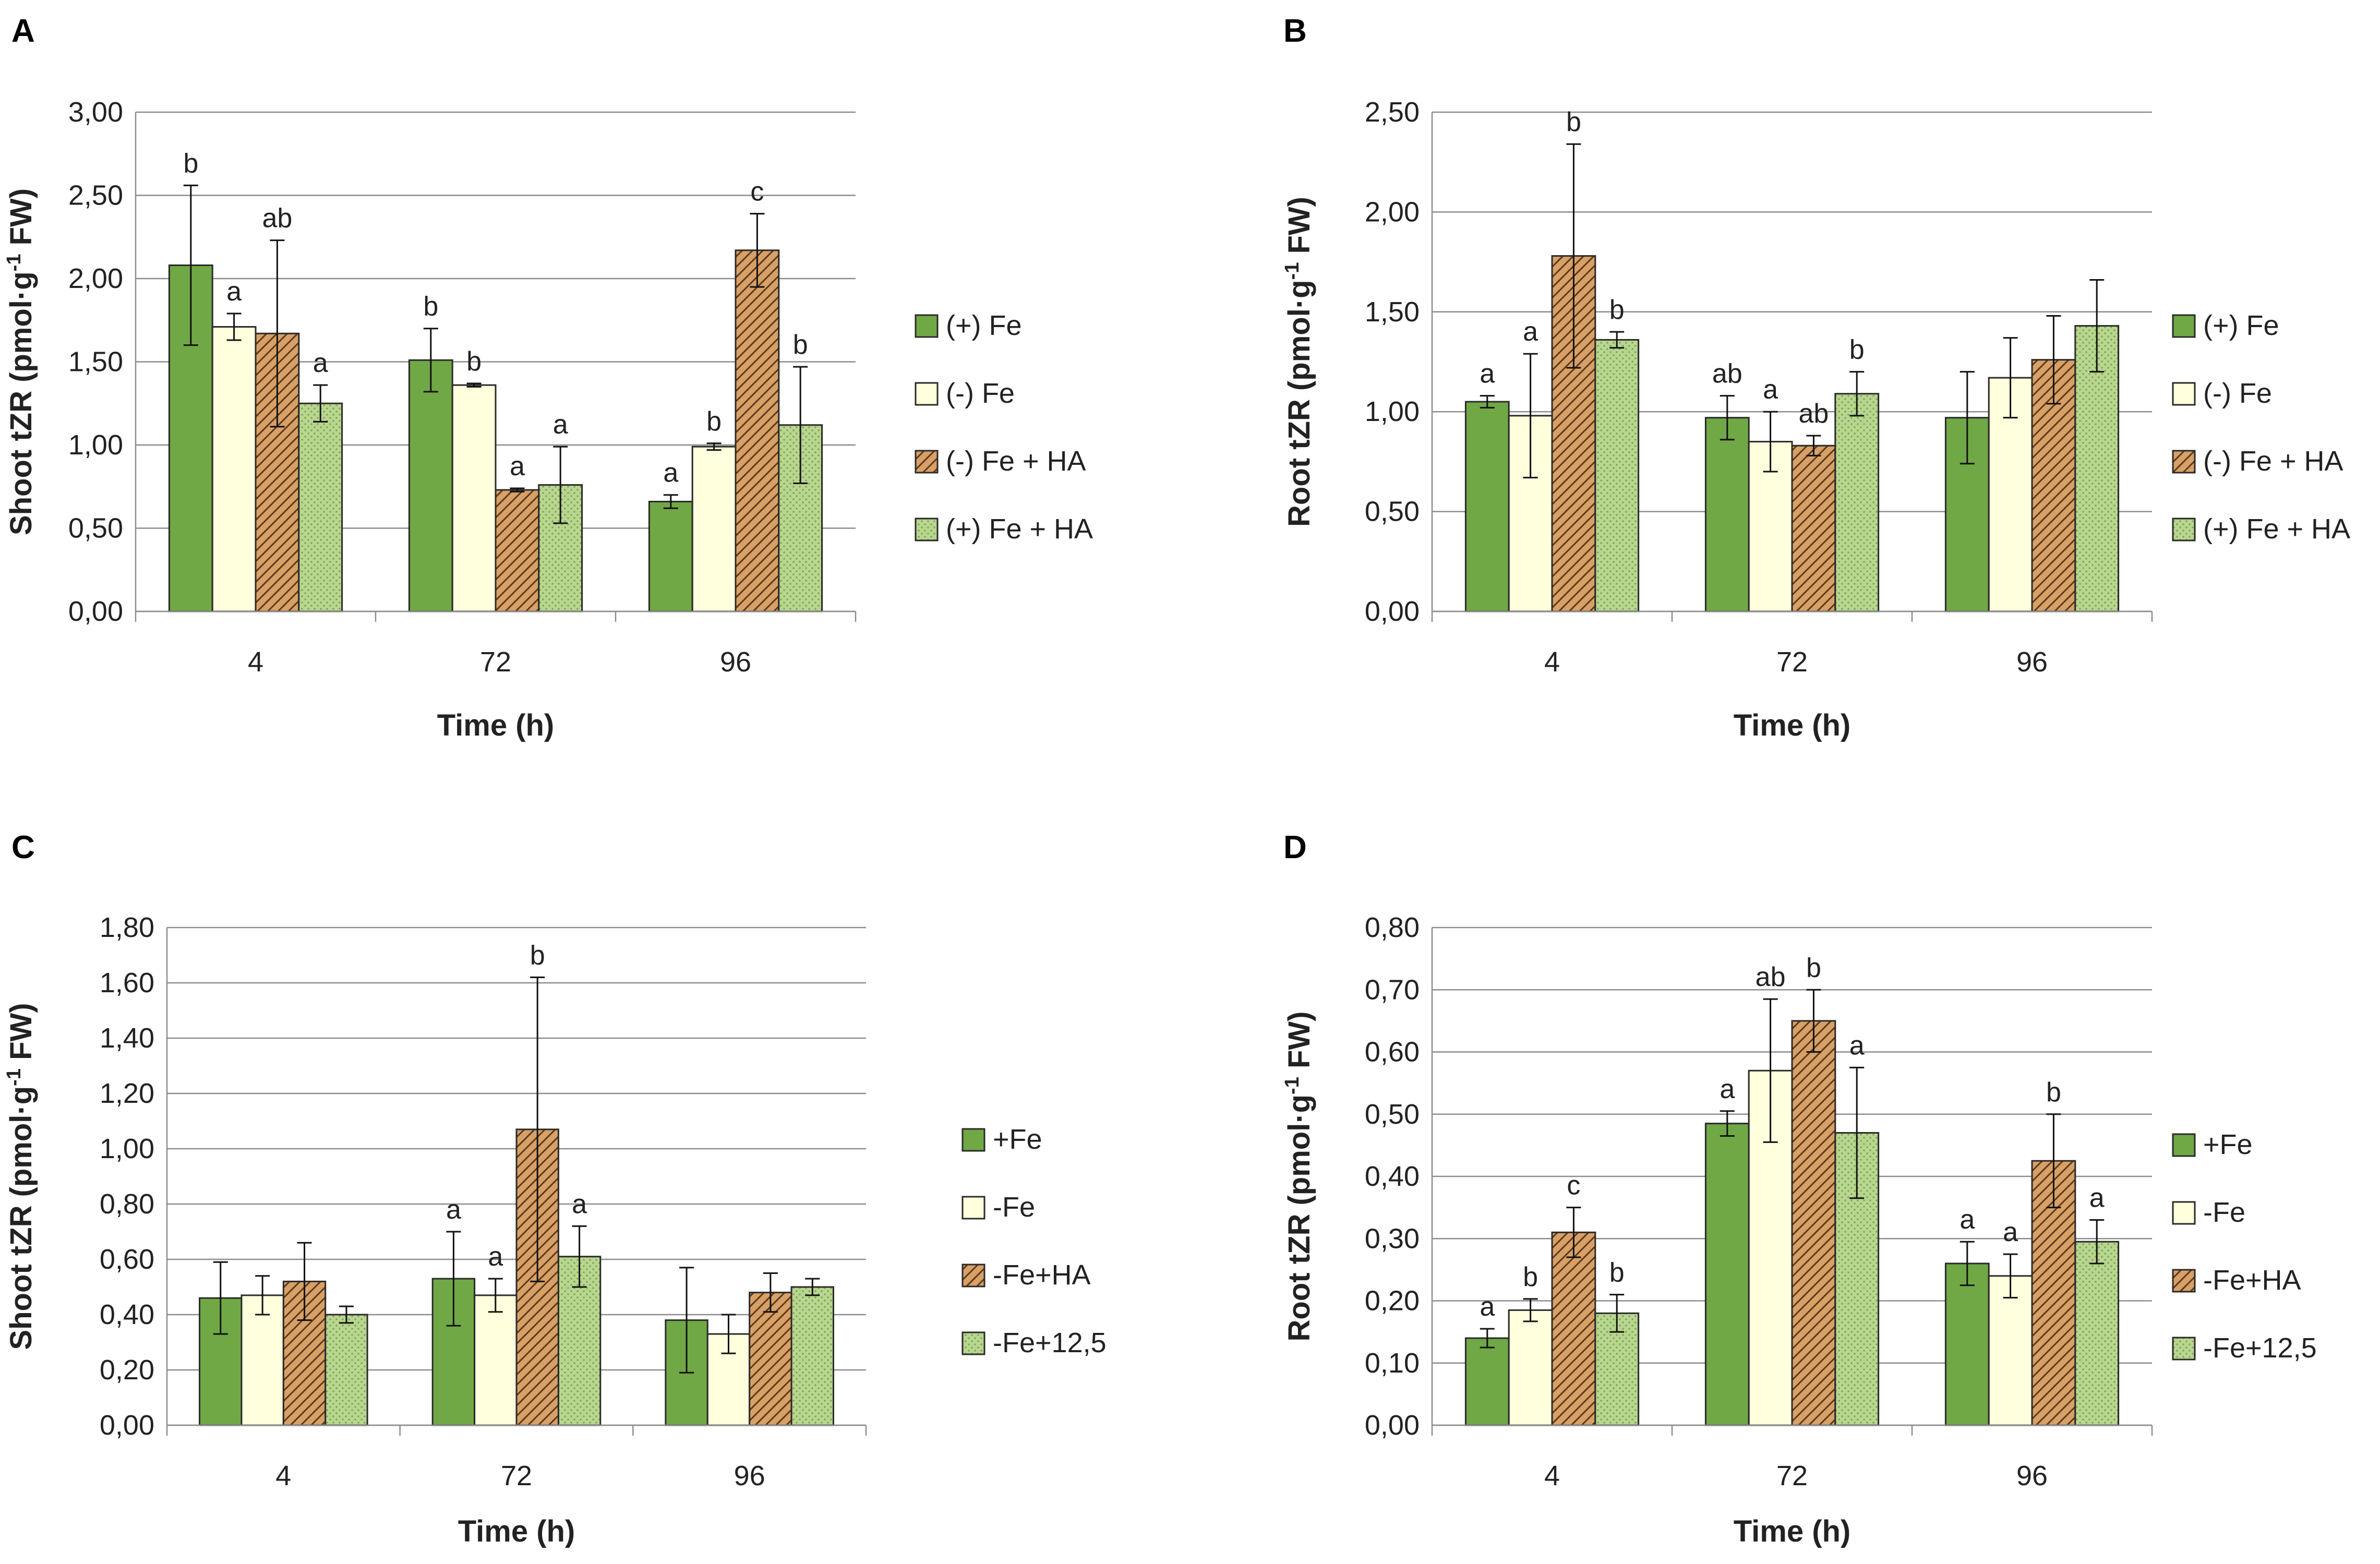 The height and width of the screenshot is (1564, 2380). I want to click on y-tick-label: 0,70, so click(1392, 989).